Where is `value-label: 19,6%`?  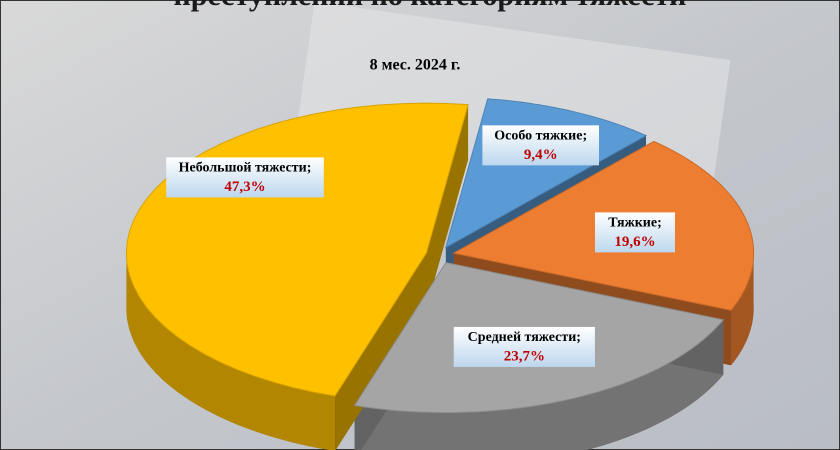 value-label: 19,6% is located at coordinates (634, 242).